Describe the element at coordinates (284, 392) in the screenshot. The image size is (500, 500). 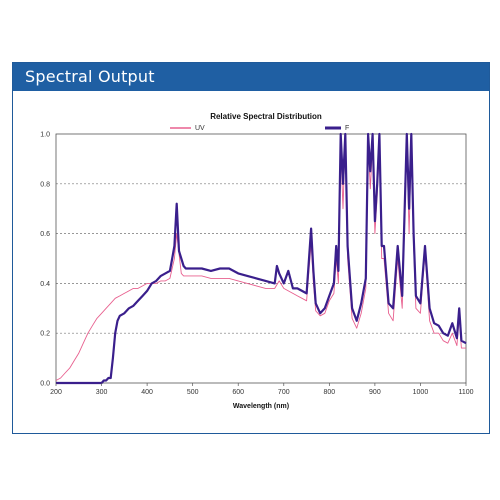
I see `x-tick-label: 700` at that location.